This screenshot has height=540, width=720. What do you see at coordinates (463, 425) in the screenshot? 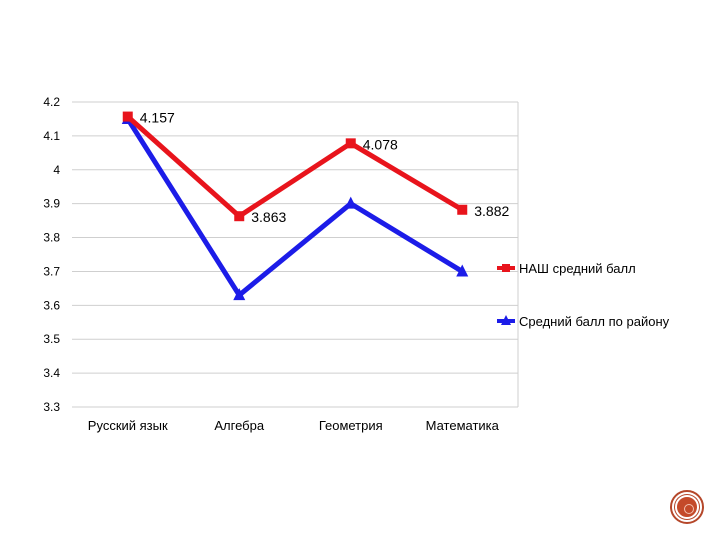
I see `x-category-label: Математика` at bounding box center [463, 425].